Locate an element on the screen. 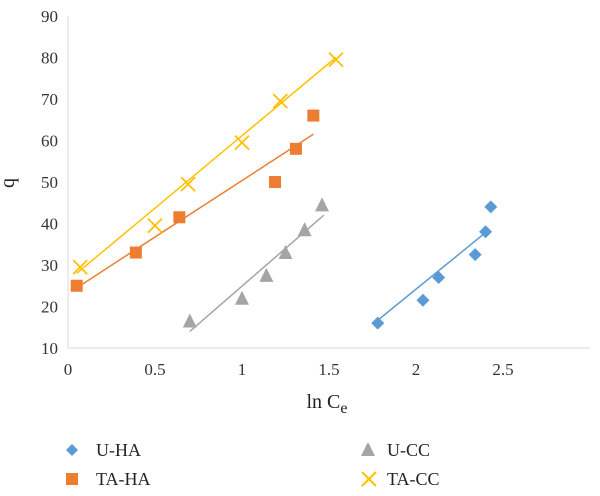 This screenshot has width=600, height=496. y-tick-label: 60 is located at coordinates (49, 141).